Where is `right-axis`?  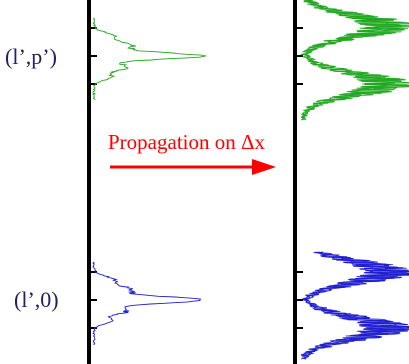
right-axis is located at coordinates (298, 182).